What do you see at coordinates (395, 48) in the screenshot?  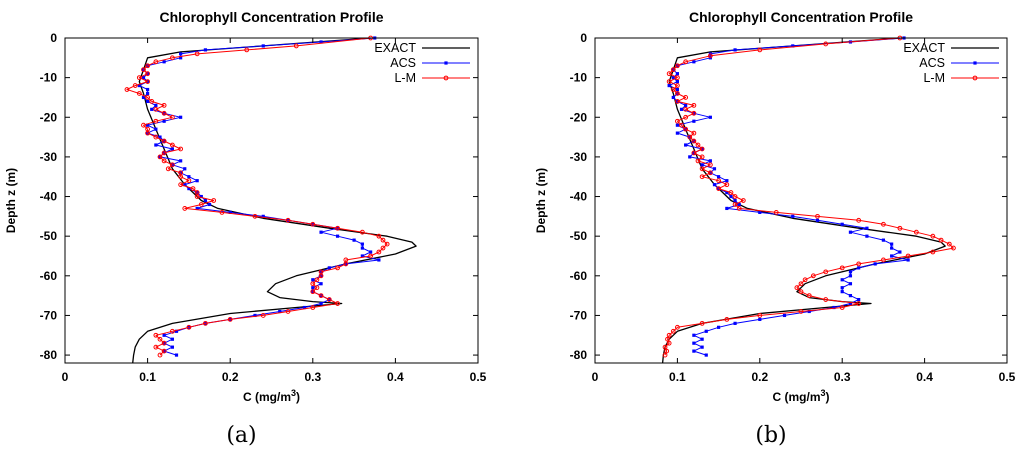 I see `legend-label: EXACT` at bounding box center [395, 48].